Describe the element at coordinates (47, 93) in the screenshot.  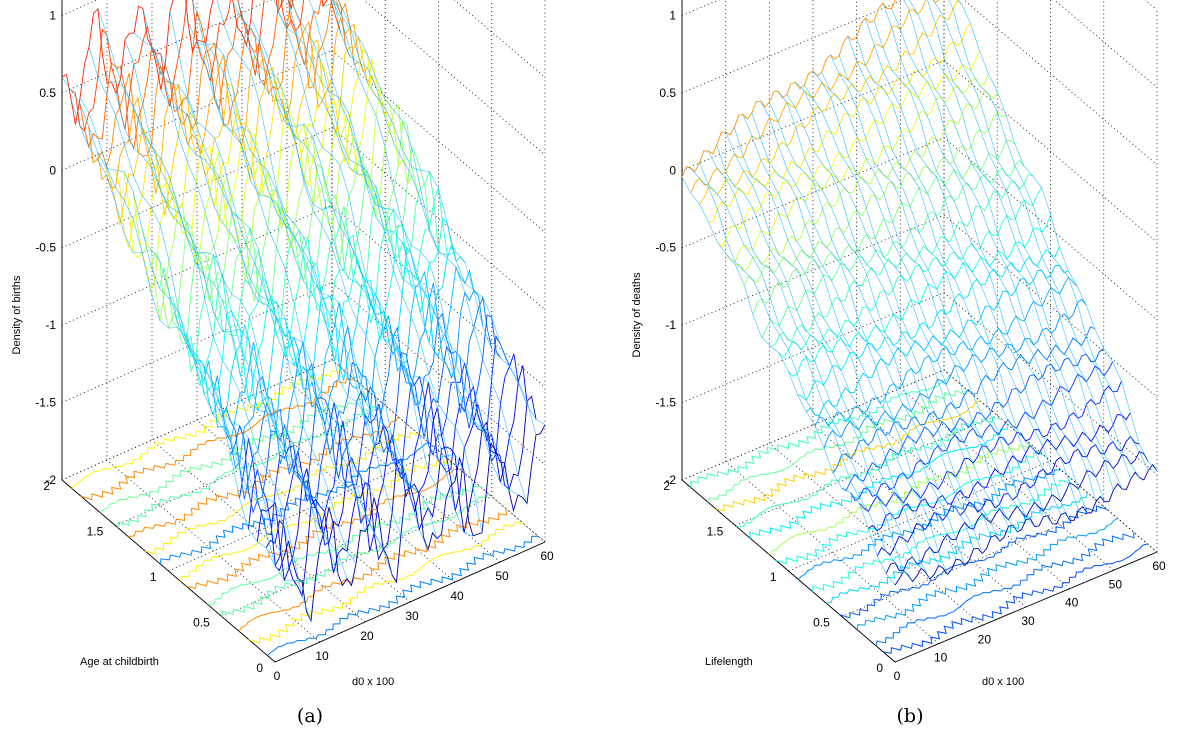
I see `z-tick-label: 0.5` at that location.